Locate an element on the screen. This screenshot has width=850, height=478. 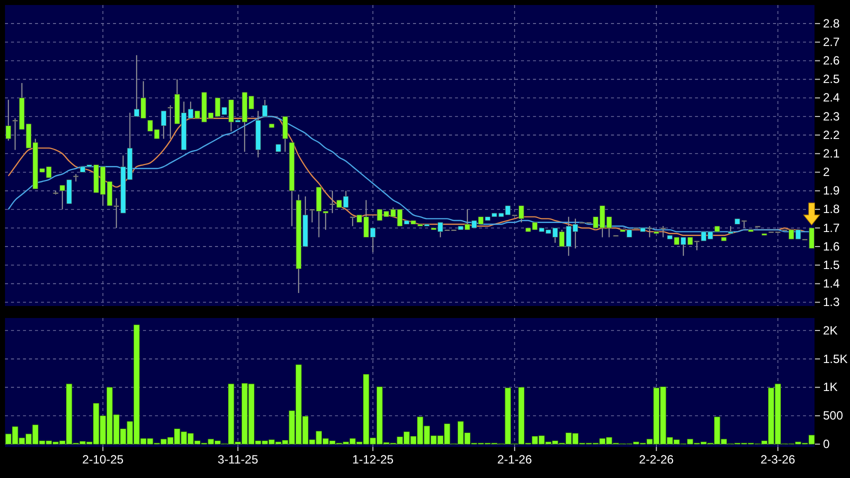
y-tick-label: 1K is located at coordinates (830, 387).